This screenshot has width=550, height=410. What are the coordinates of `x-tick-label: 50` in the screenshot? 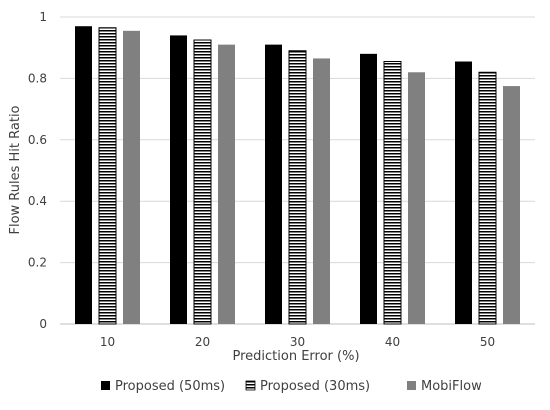 It's located at (487, 342).